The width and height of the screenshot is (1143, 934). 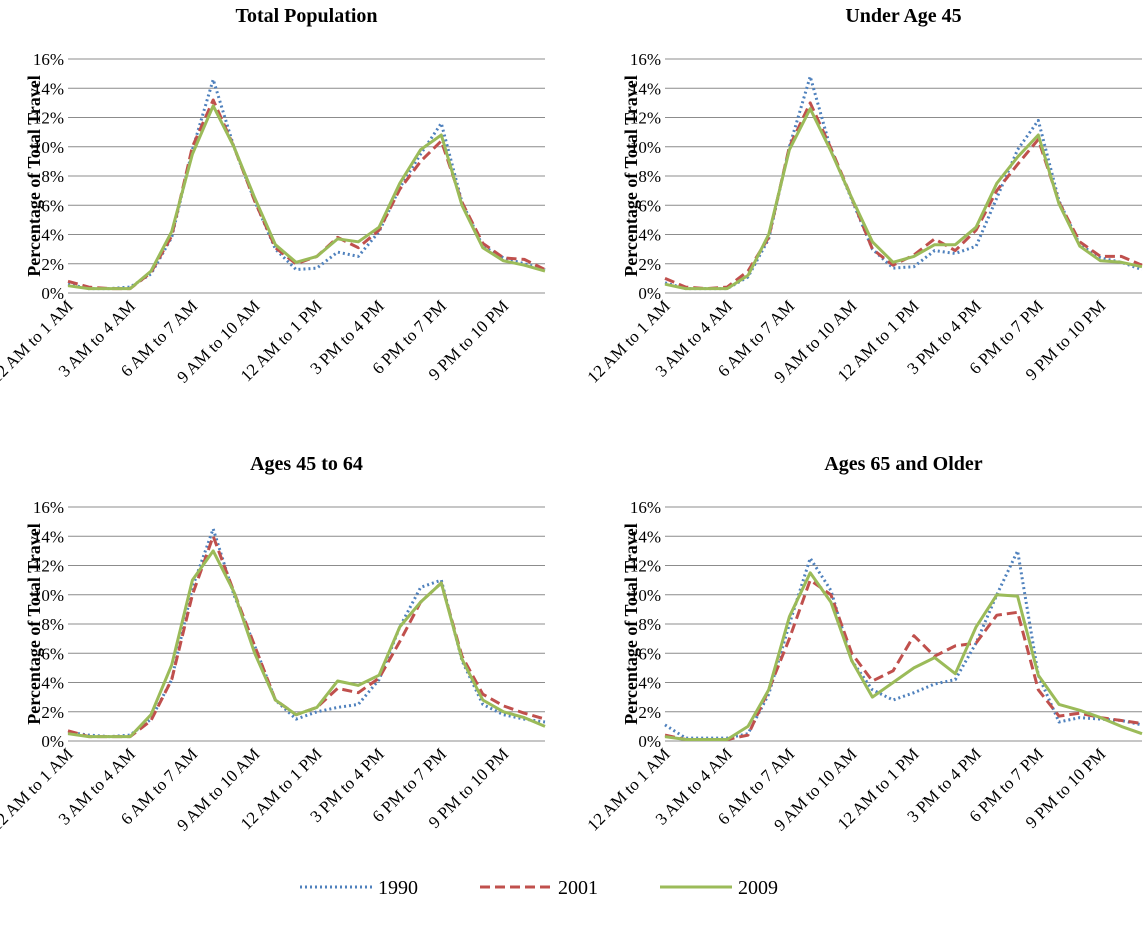 I want to click on chart-title: Total Population, so click(x=306, y=16).